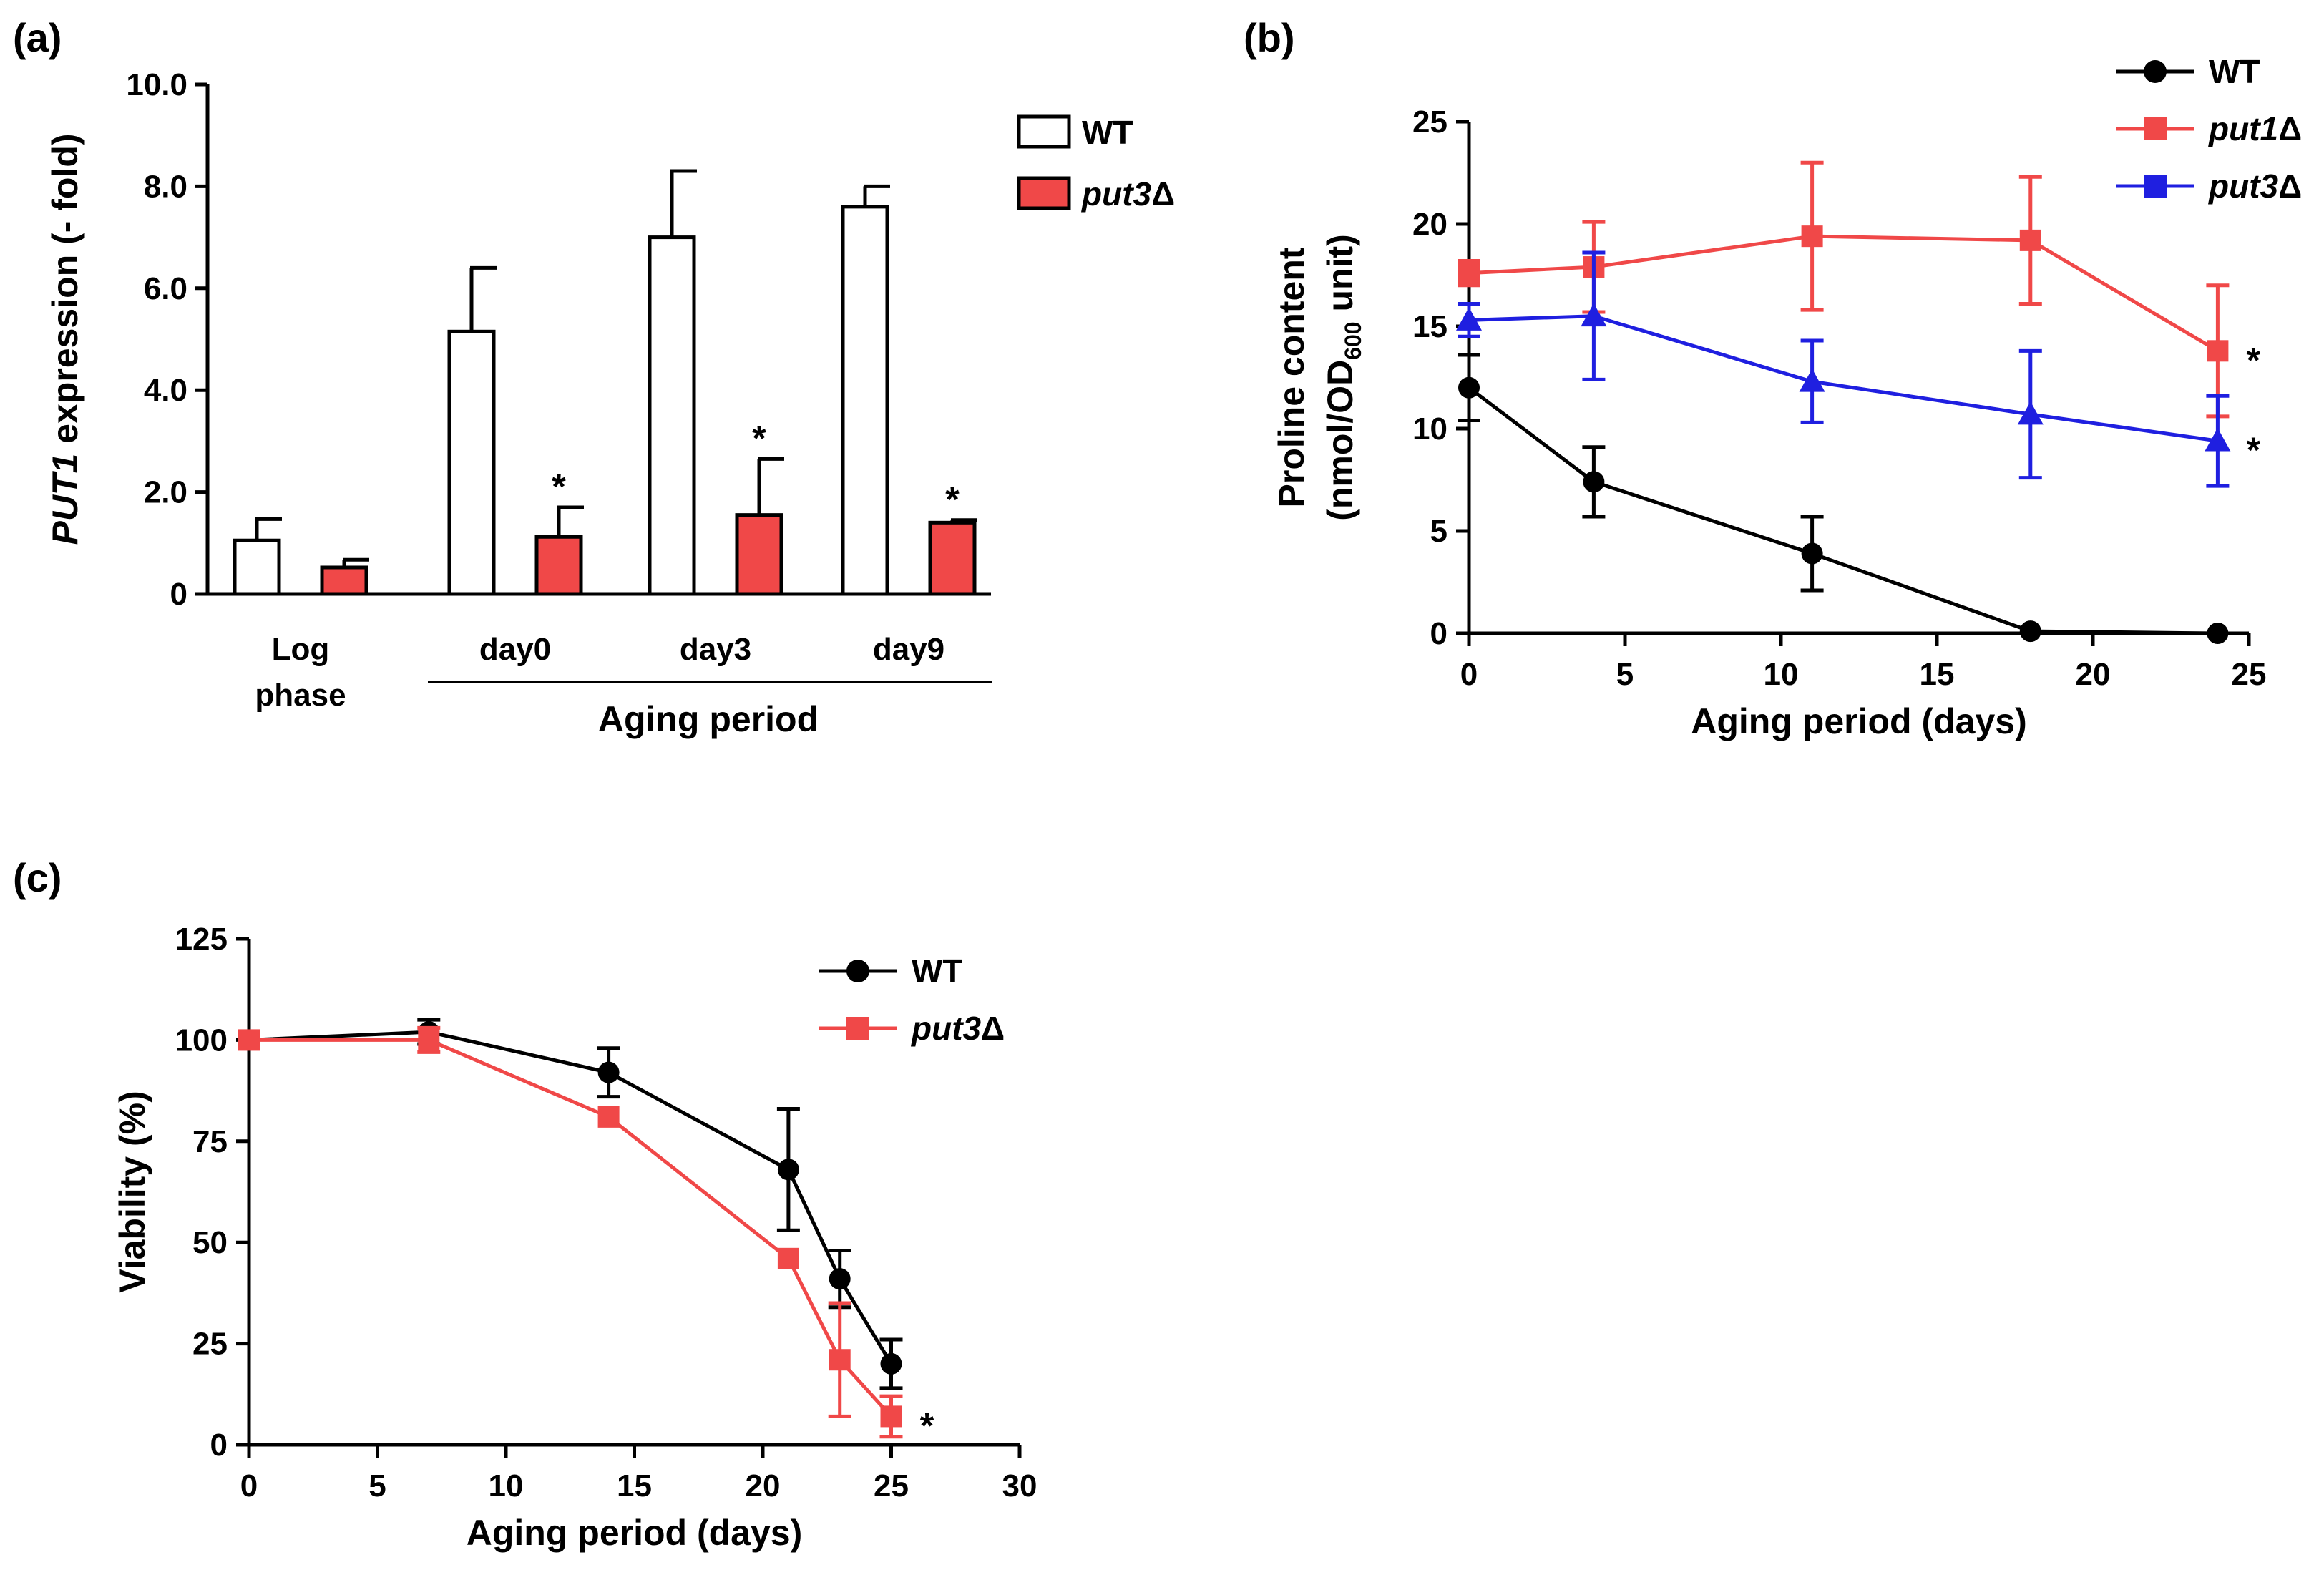 This screenshot has height=1575, width=2324. What do you see at coordinates (715, 649) in the screenshot?
I see `x-category-label-a: day3` at bounding box center [715, 649].